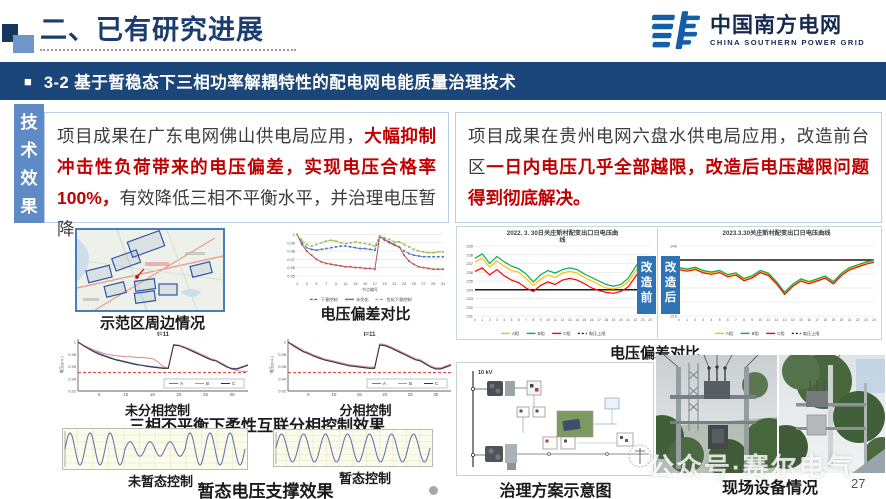  I want to click on scheme-bus-label: 10 kV, so click(485, 373).